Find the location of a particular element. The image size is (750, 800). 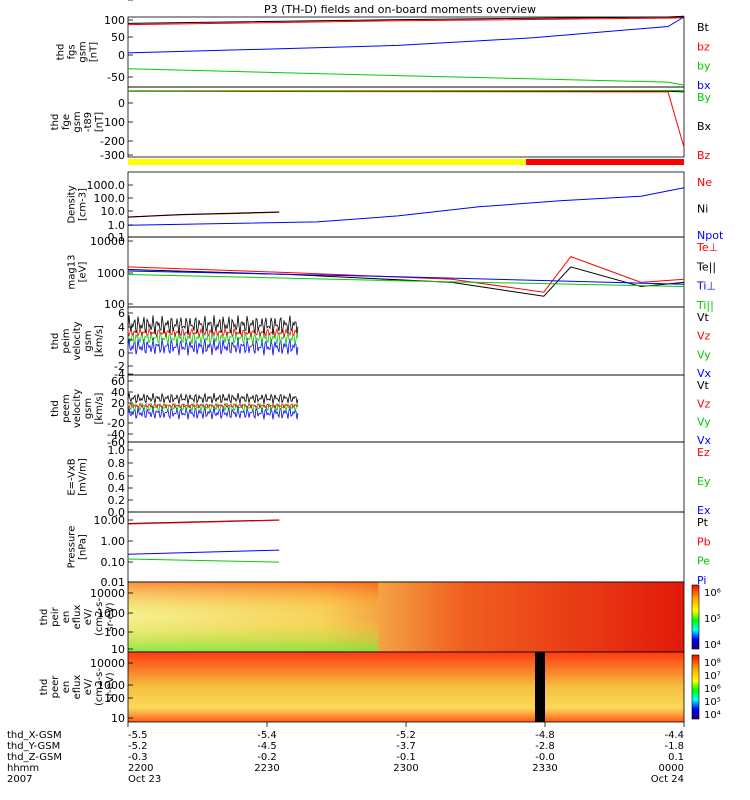

ytick-label: -100 is located at coordinates (112, 122).